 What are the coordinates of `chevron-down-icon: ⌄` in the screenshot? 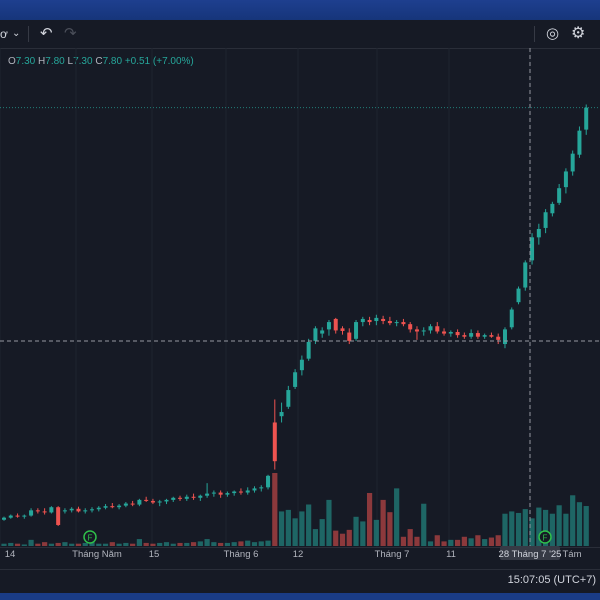 It's located at (16, 33).